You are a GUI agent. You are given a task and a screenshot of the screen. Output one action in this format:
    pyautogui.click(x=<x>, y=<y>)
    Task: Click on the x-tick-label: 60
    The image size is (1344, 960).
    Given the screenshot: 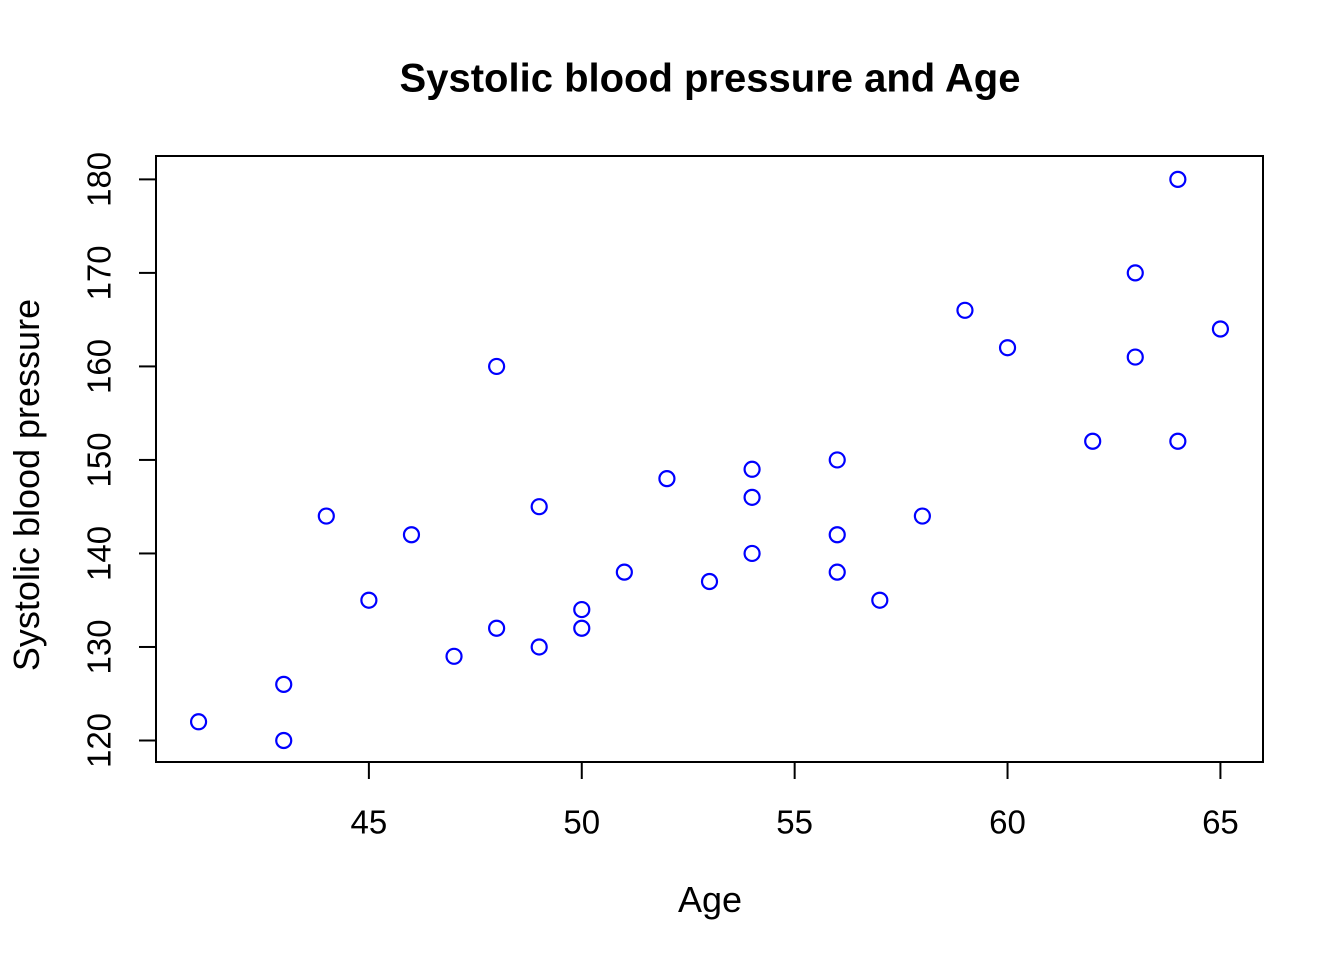 What is the action you would take?
    pyautogui.click(x=1007, y=822)
    